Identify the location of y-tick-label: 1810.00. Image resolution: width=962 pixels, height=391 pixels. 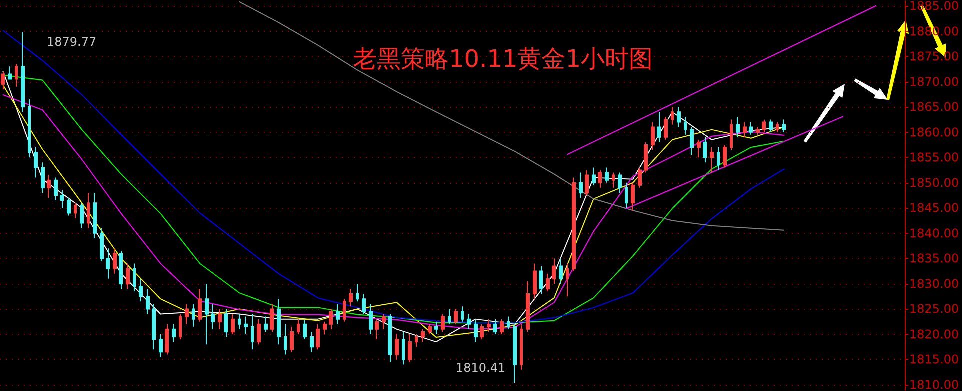
(934, 384).